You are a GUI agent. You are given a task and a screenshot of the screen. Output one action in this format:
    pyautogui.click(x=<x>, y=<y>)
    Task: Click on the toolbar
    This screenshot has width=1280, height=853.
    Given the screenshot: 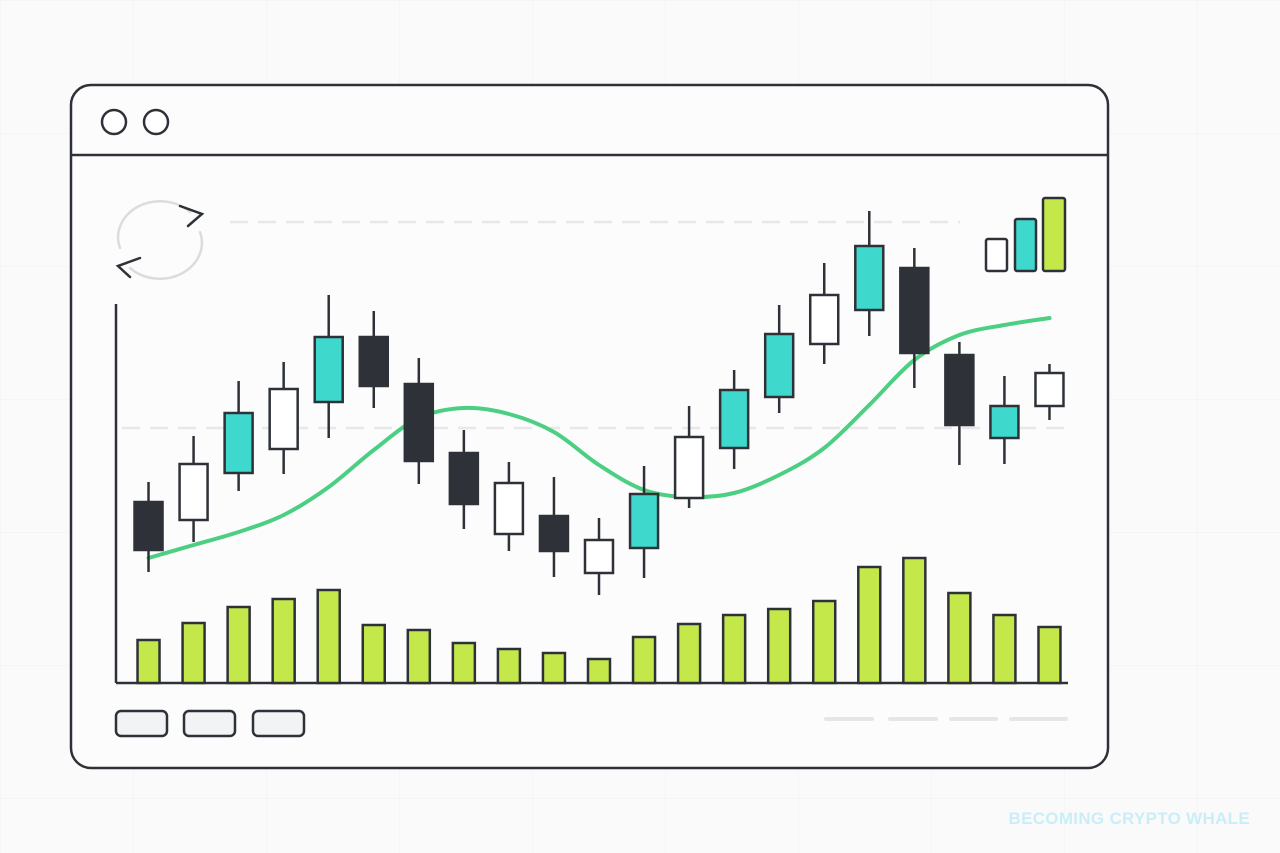 What is the action you would take?
    pyautogui.click(x=210, y=723)
    